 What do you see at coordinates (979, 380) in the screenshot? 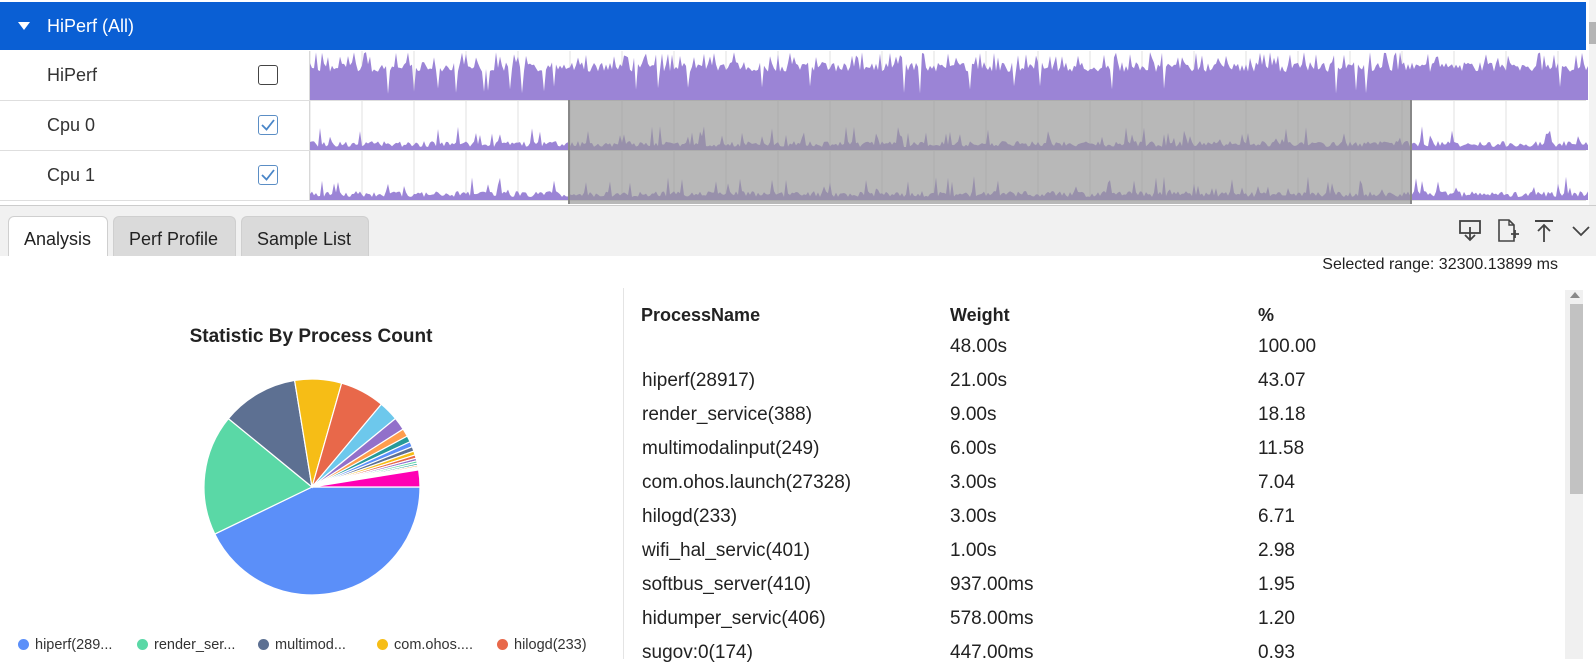
I see `cell-weight: 21.00s` at bounding box center [979, 380].